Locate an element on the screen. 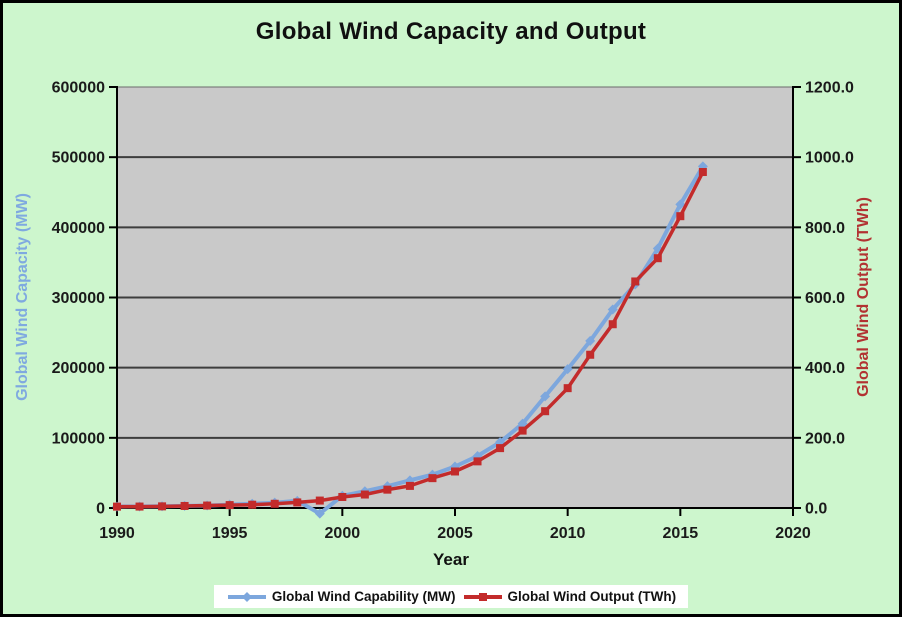 This screenshot has height=617, width=902. legend-item-capacity: Global Wind Capability (MW) is located at coordinates (341, 596).